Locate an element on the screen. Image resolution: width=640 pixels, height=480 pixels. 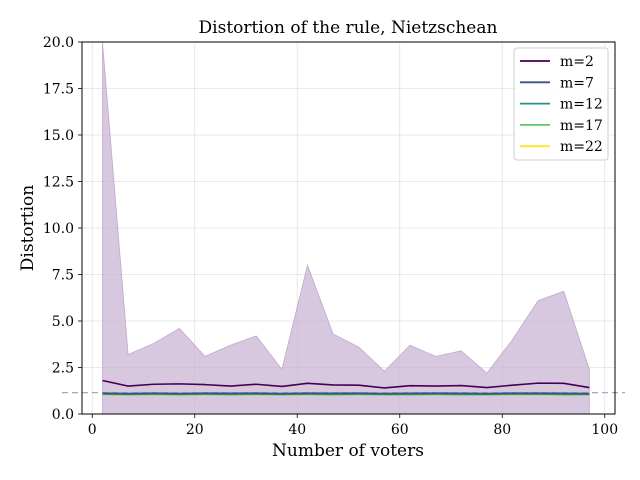
legend-label: m=17 is located at coordinates (581, 126).